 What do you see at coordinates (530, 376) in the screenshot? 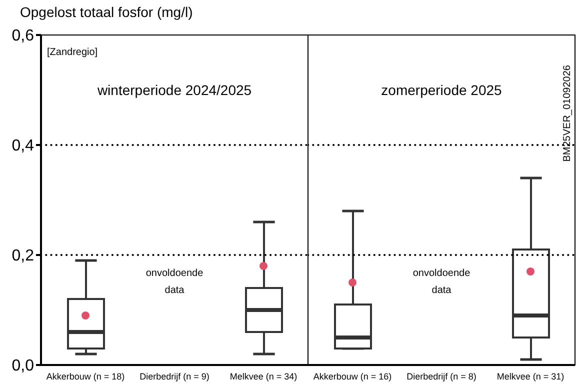
I see `x-tick-label: Melkvee (n = 31)` at bounding box center [530, 376].